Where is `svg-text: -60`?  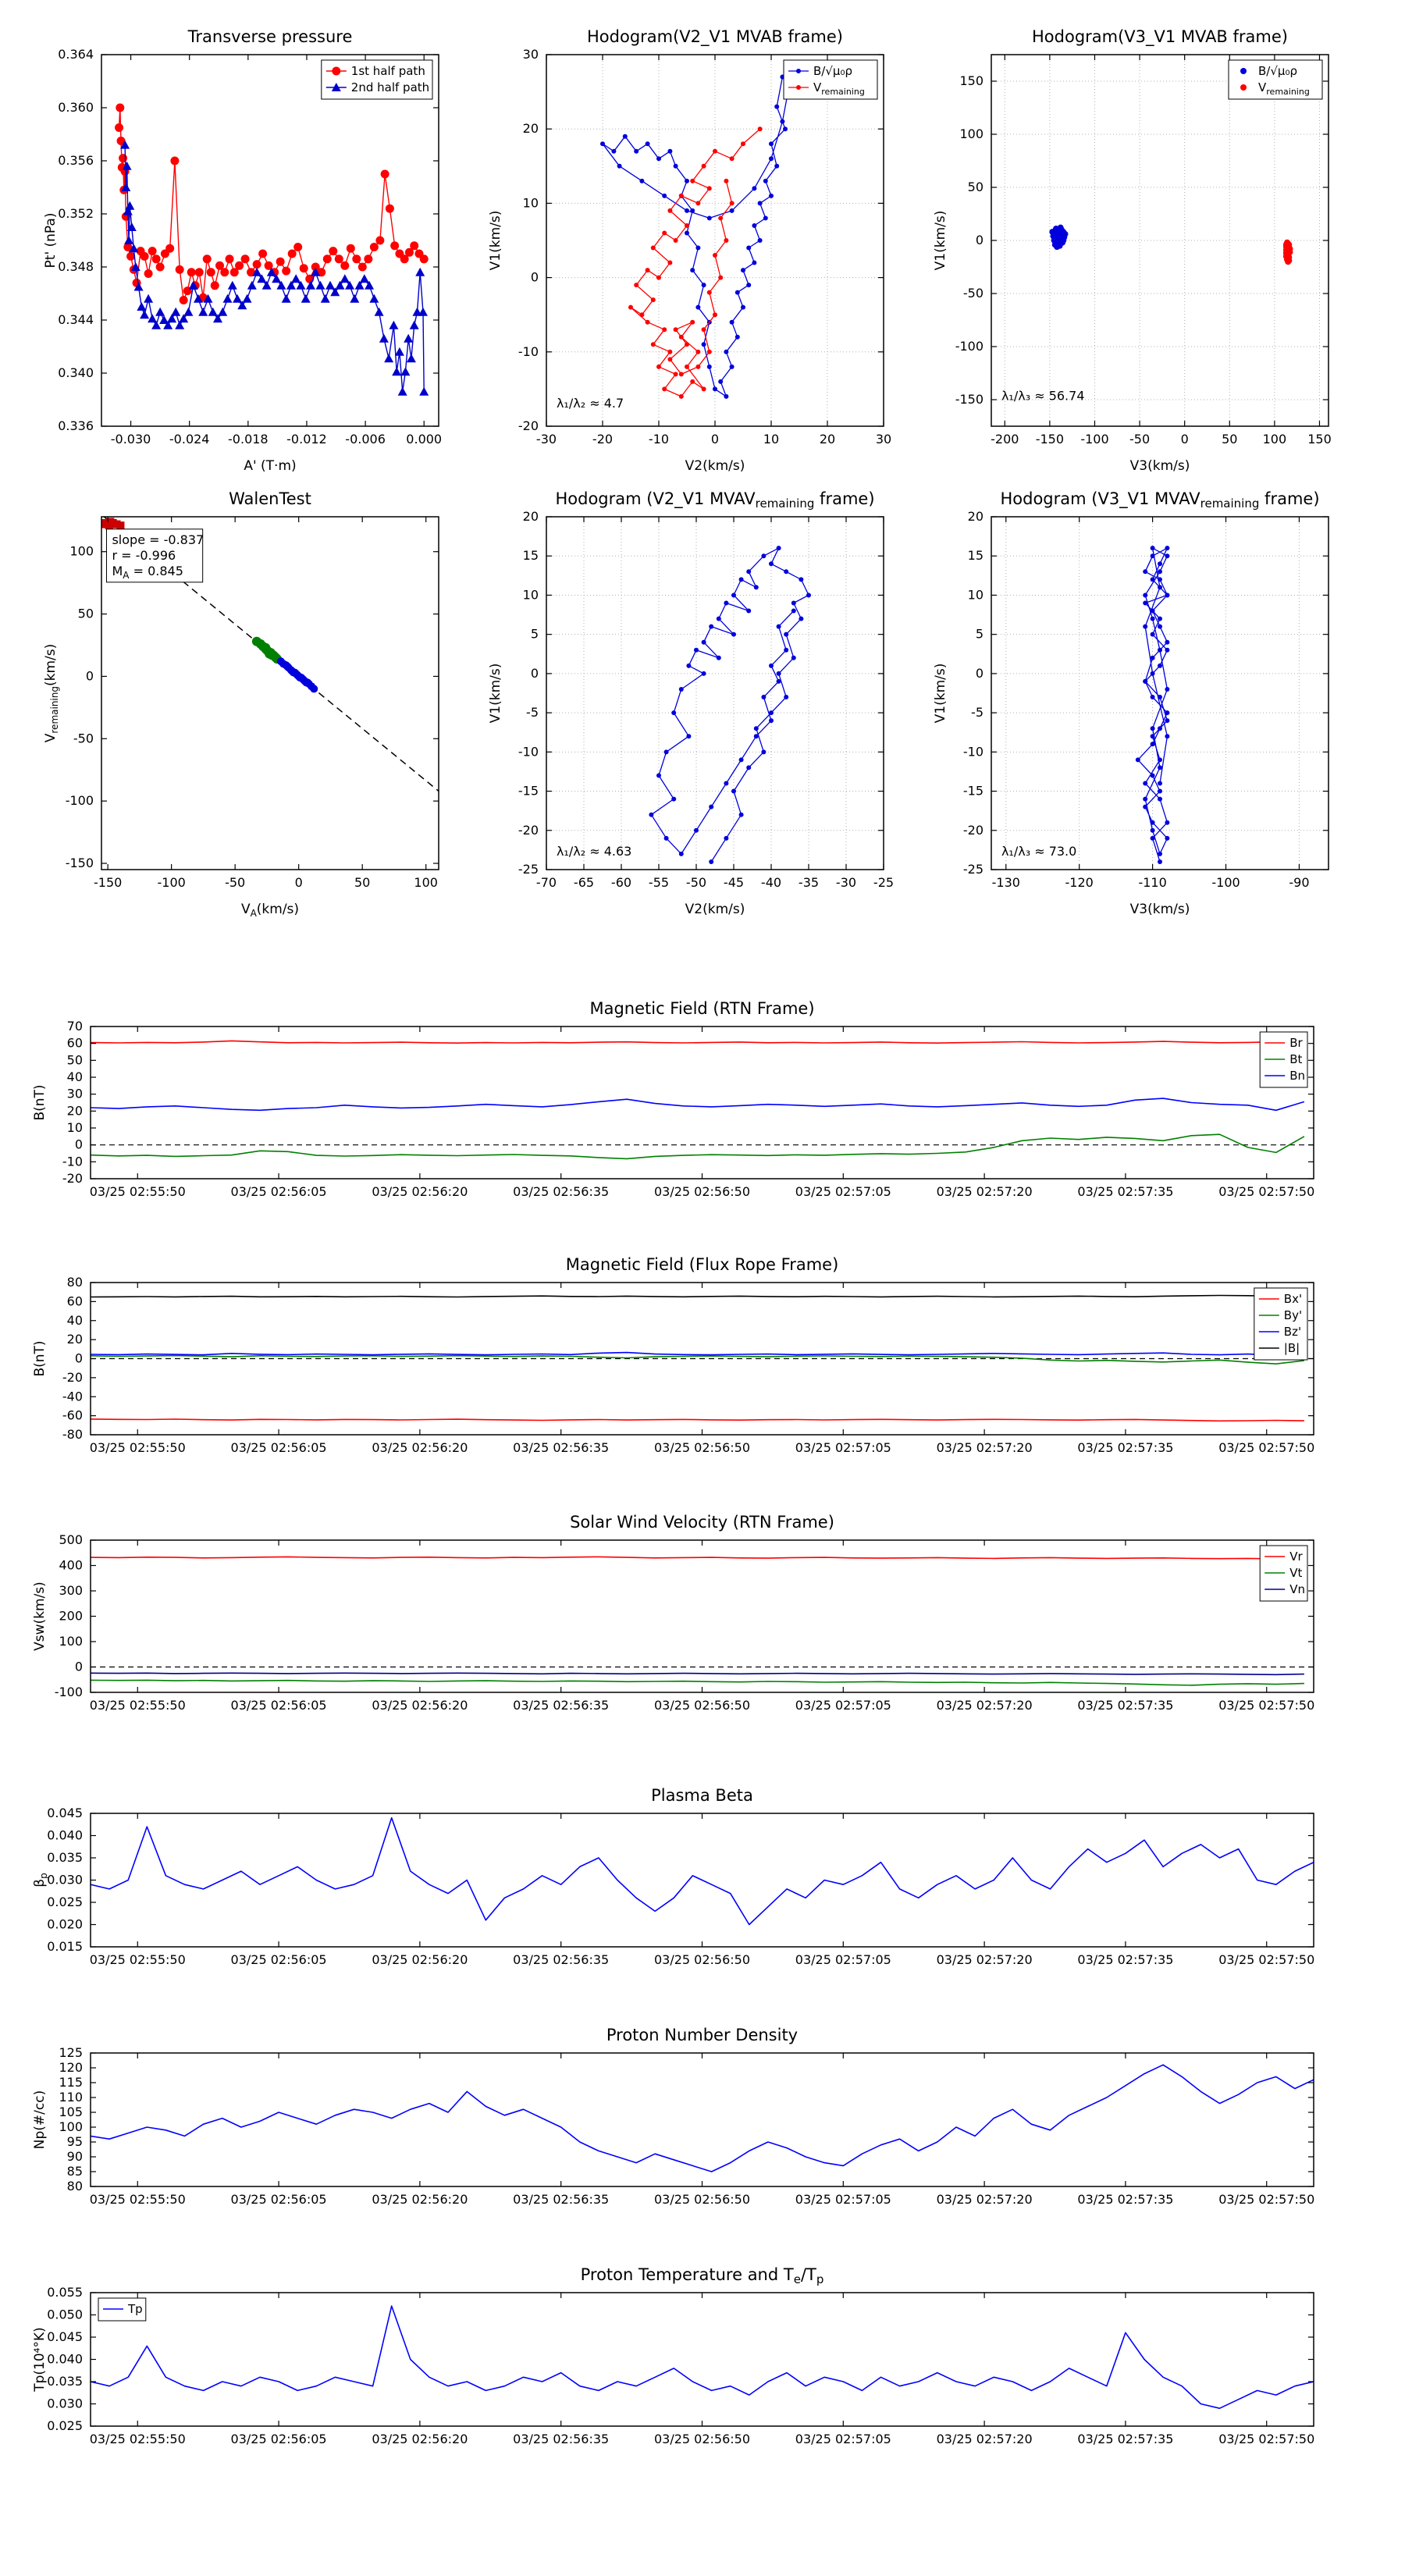 svg-text: -60 is located at coordinates (72, 1415).